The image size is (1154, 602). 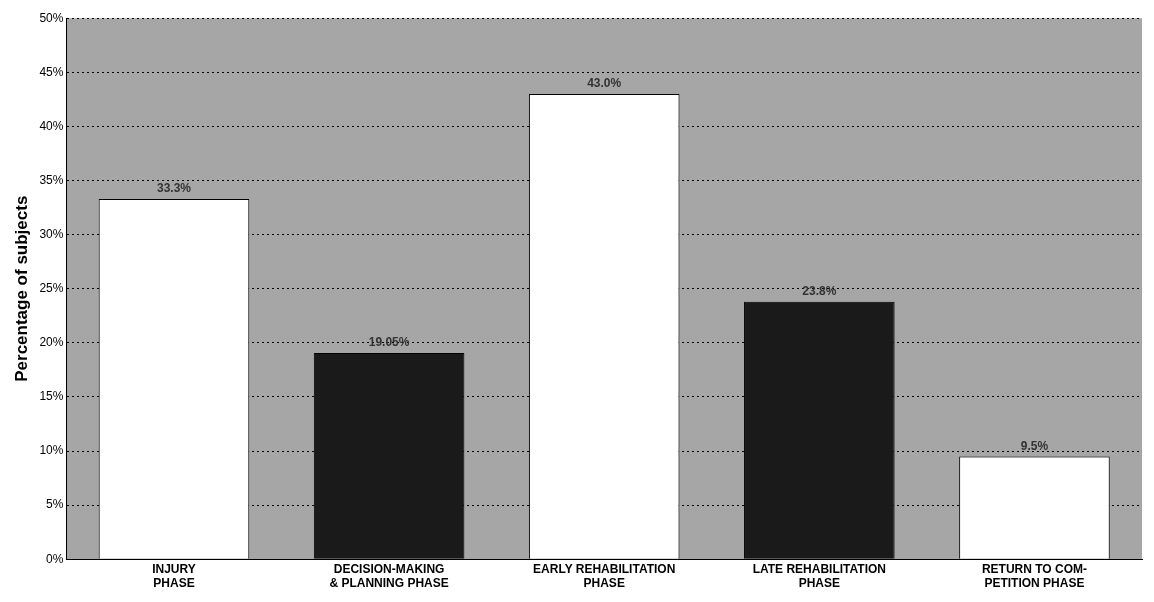 I want to click on data-label: 43.0%, so click(x=604, y=83).